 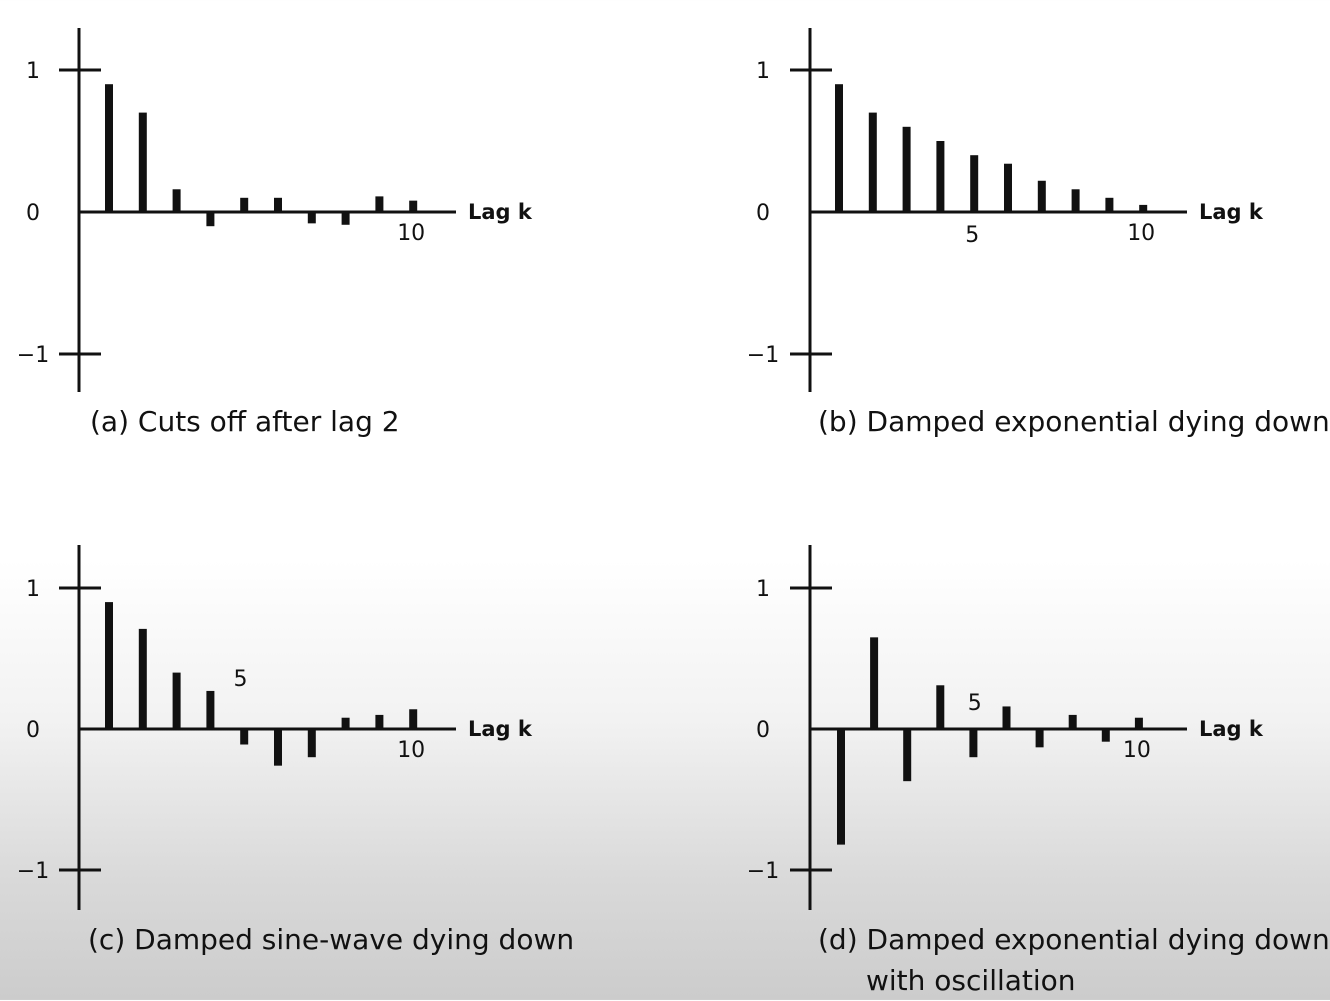 What do you see at coordinates (763, 589) in the screenshot?
I see `y-tick-label-d-0: 1` at bounding box center [763, 589].